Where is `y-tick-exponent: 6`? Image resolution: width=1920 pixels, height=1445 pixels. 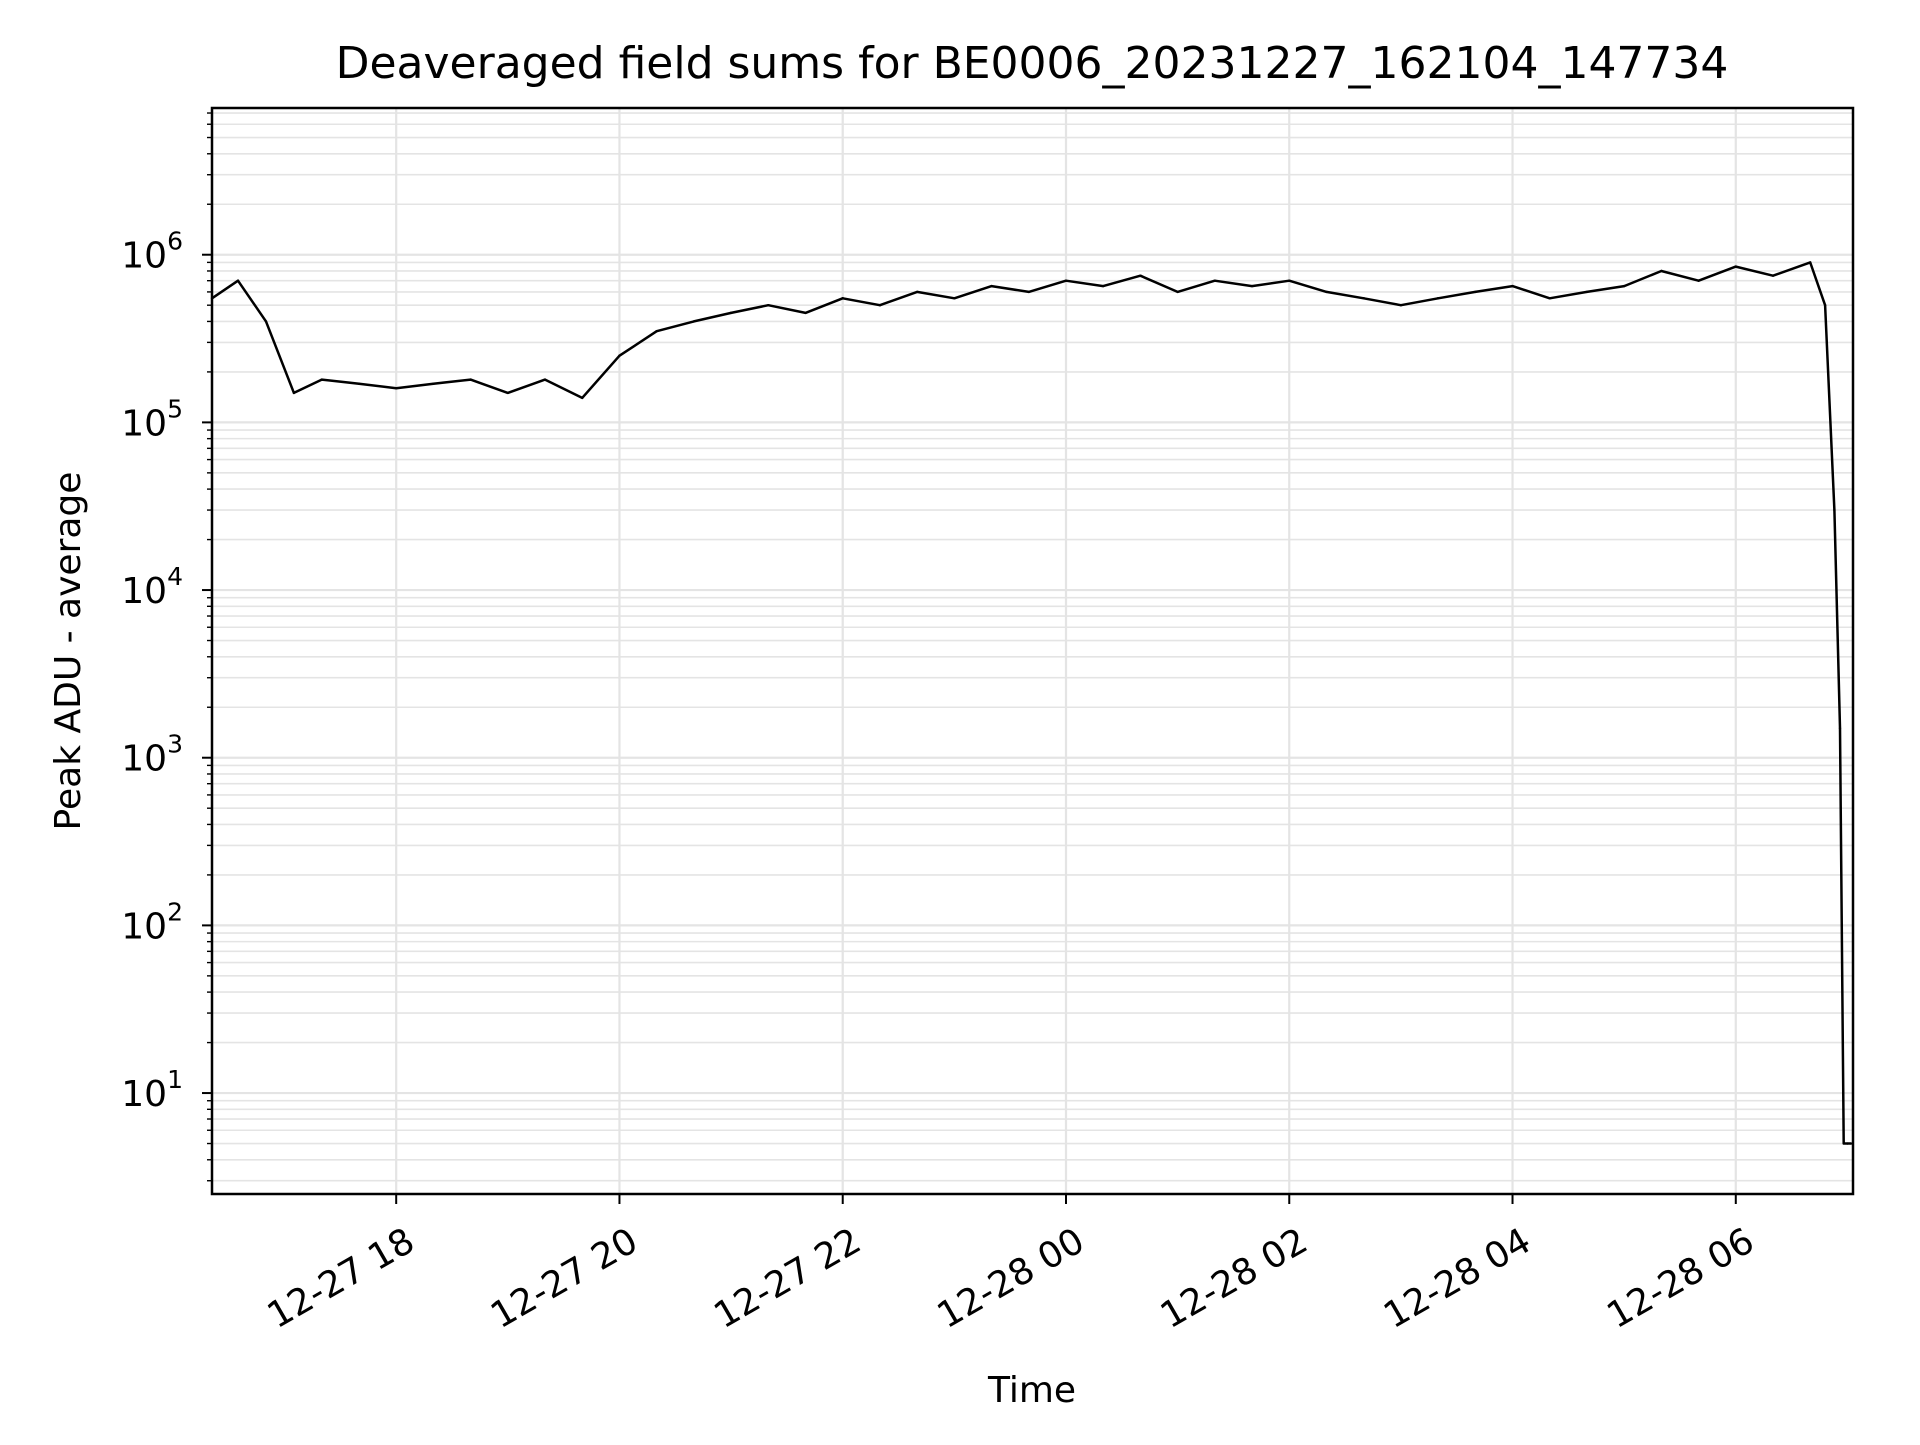
y-tick-exponent: 6 is located at coordinates (175, 241).